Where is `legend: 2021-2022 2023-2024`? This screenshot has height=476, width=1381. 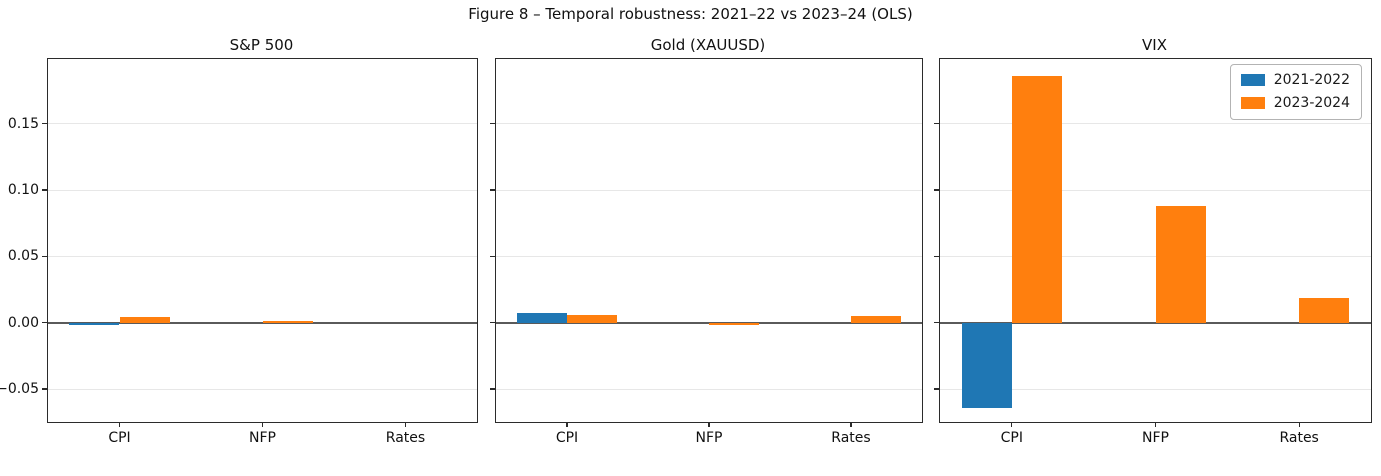
legend: 2021-2022 2023-2024 is located at coordinates (1295, 92).